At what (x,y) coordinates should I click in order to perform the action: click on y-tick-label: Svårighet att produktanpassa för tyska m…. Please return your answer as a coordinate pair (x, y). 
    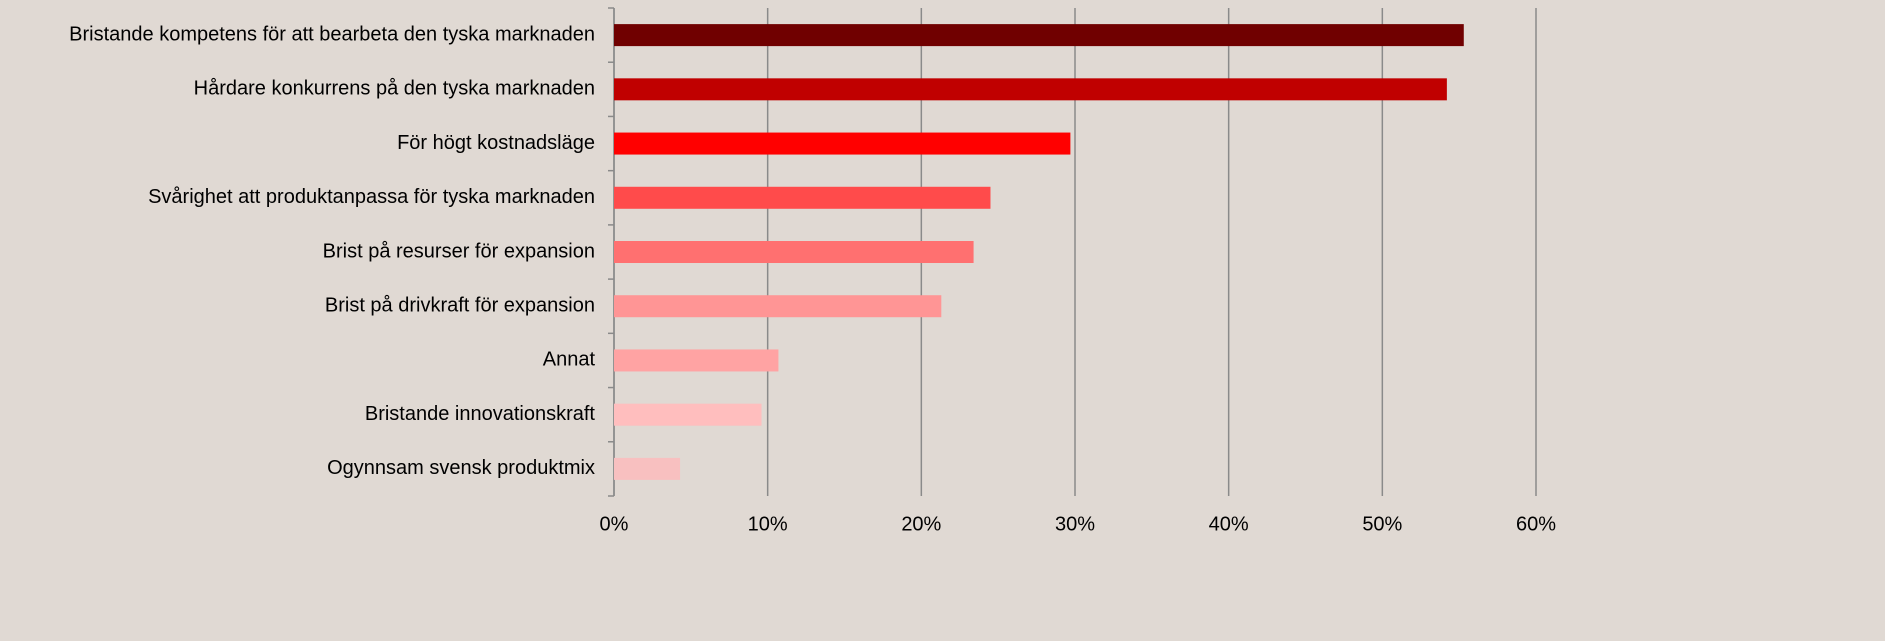
    Looking at the image, I should click on (371, 197).